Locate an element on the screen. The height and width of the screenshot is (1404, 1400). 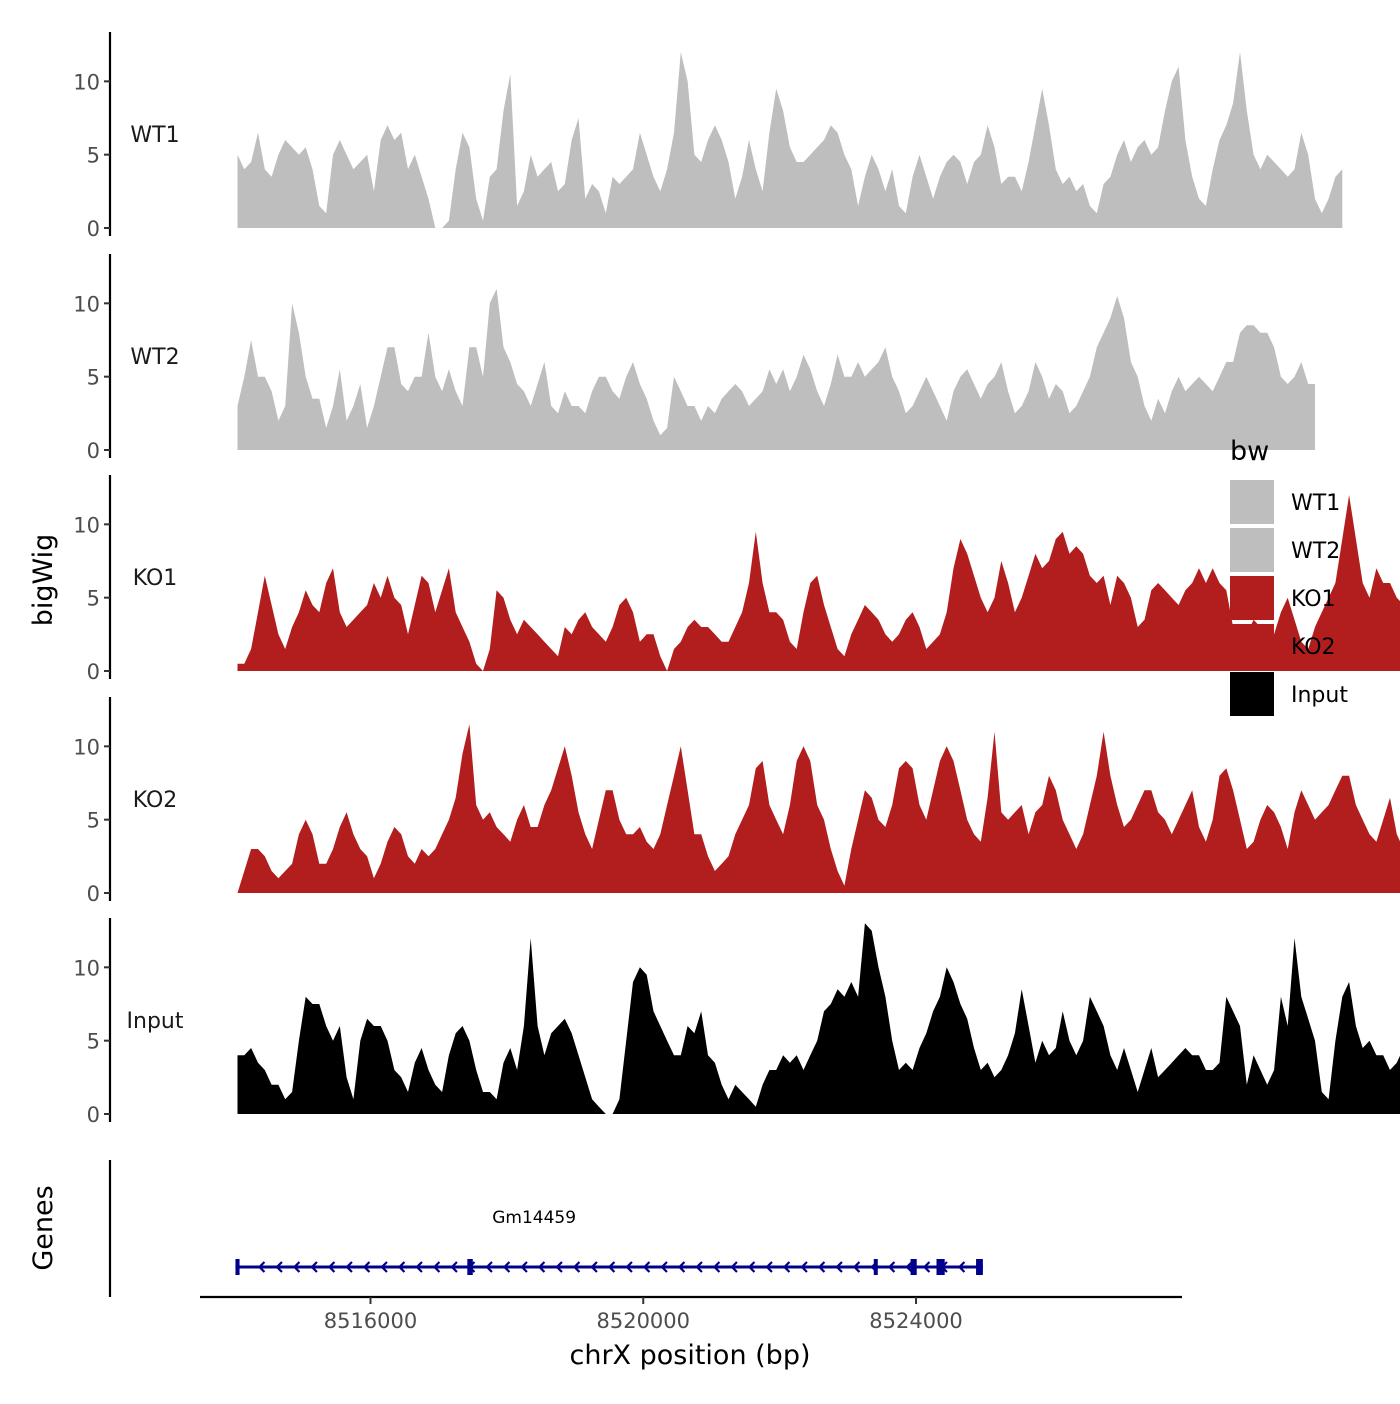
track-wt1: 0 5 10 WT1 is located at coordinates (707, 136).